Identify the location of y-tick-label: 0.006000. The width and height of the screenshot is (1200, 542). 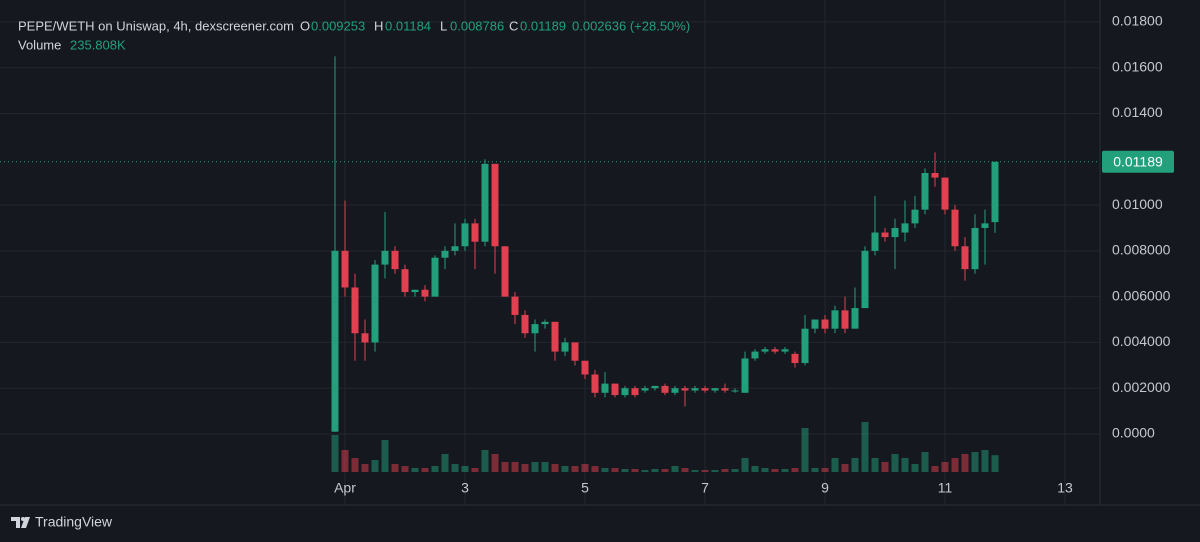
(1141, 295).